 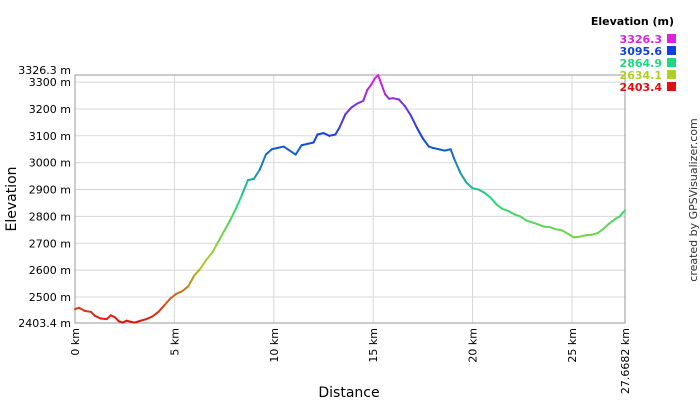 I want to click on legend-value: 3095.6, so click(x=641, y=51).